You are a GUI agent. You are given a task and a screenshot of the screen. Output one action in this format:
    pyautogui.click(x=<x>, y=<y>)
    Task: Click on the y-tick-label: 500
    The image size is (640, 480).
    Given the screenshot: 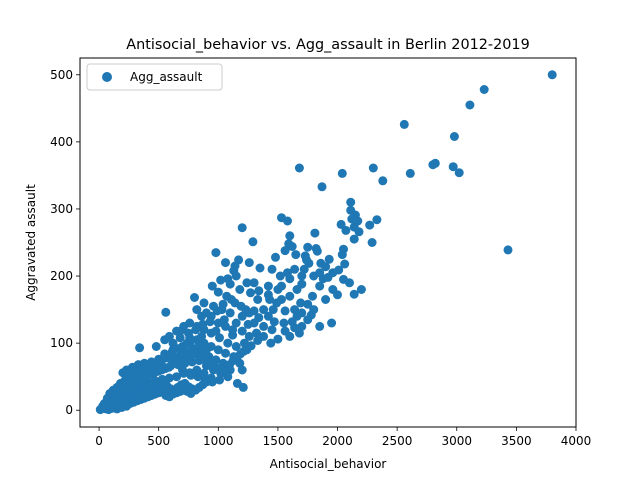 What is the action you would take?
    pyautogui.click(x=61, y=75)
    